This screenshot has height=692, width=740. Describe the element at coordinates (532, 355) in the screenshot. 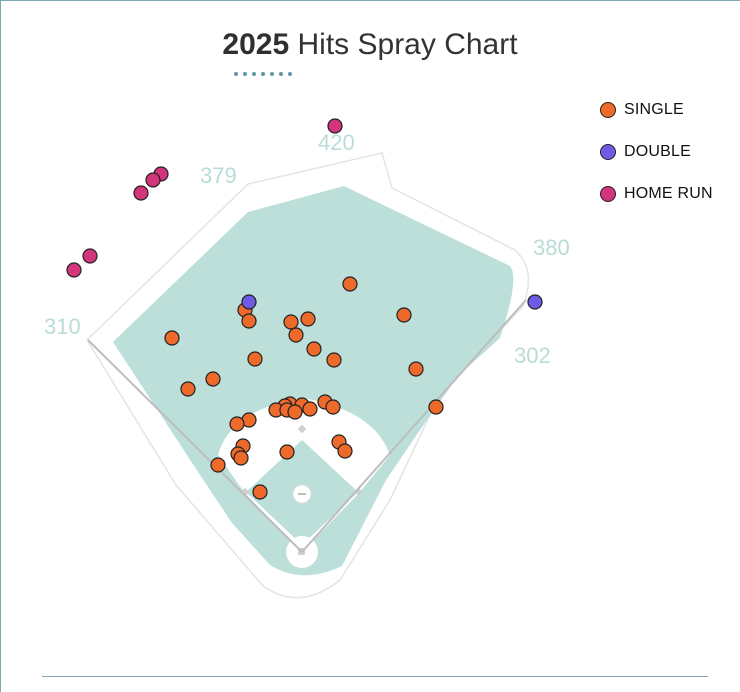

I see `distance-label-right: 302` at that location.